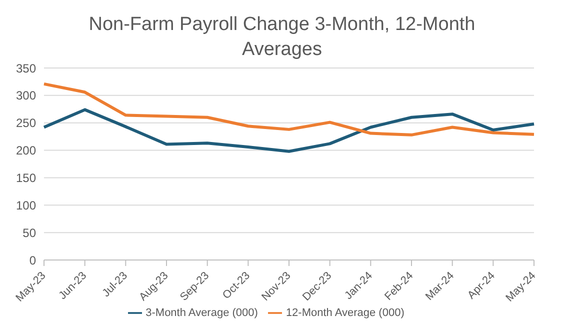 The width and height of the screenshot is (564, 334). I want to click on y-tick-label: 50, so click(29, 233).